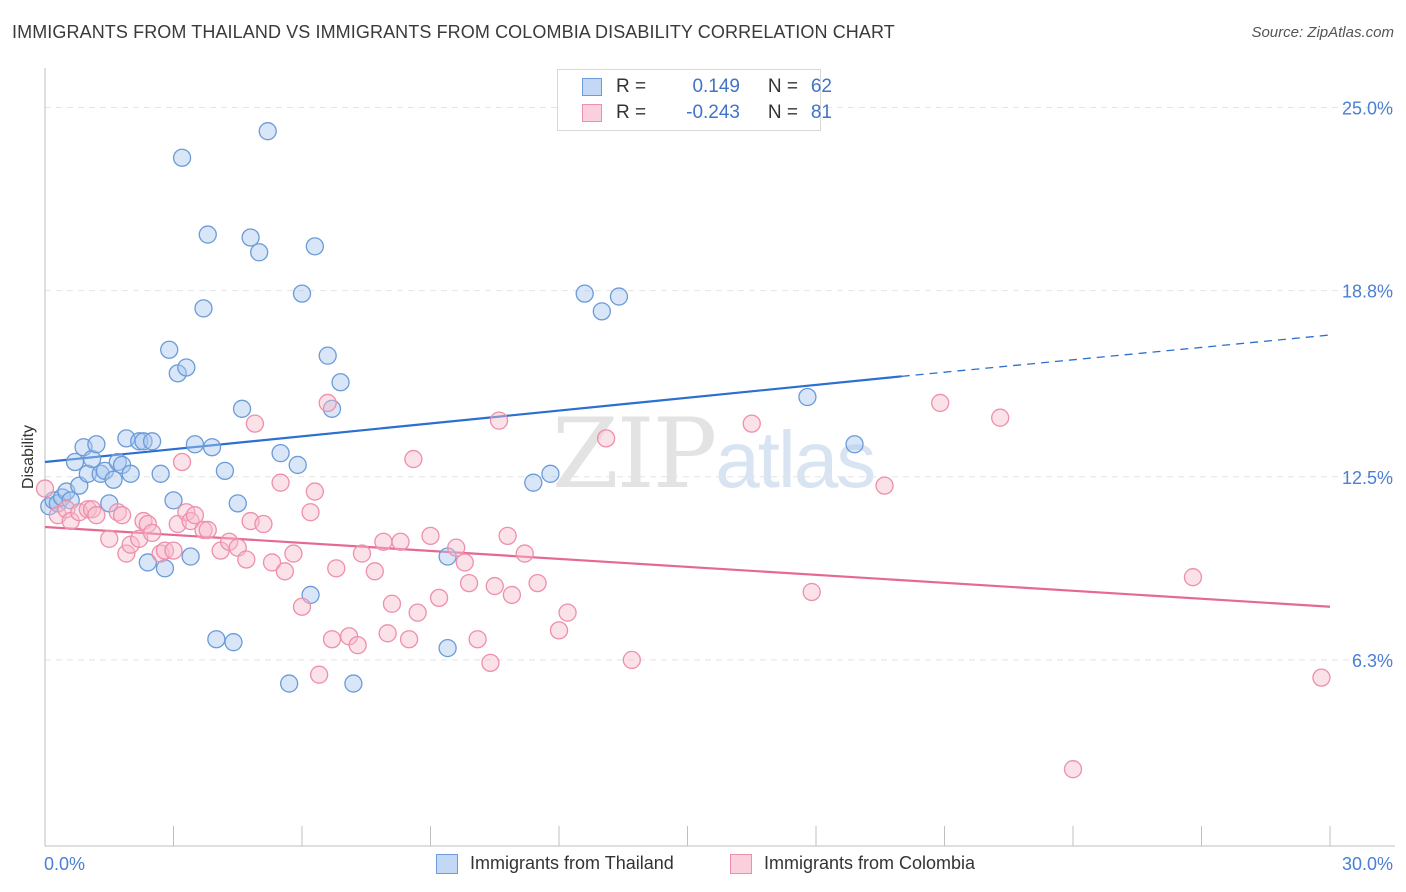 Image resolution: width=1406 pixels, height=892 pixels. I want to click on legend-item-colombia: Immigrants from Colombia, so click(852, 863).